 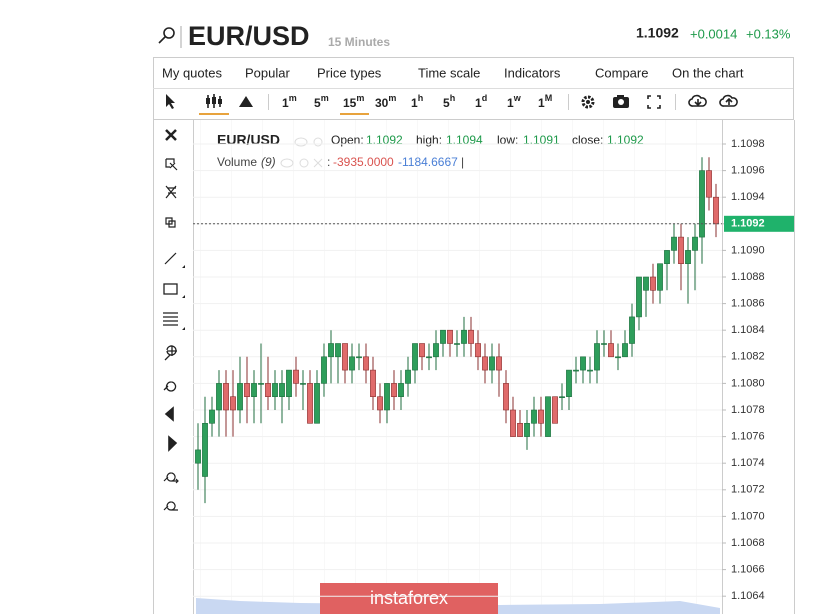 What do you see at coordinates (170, 506) in the screenshot?
I see `zoom-reset-tool` at bounding box center [170, 506].